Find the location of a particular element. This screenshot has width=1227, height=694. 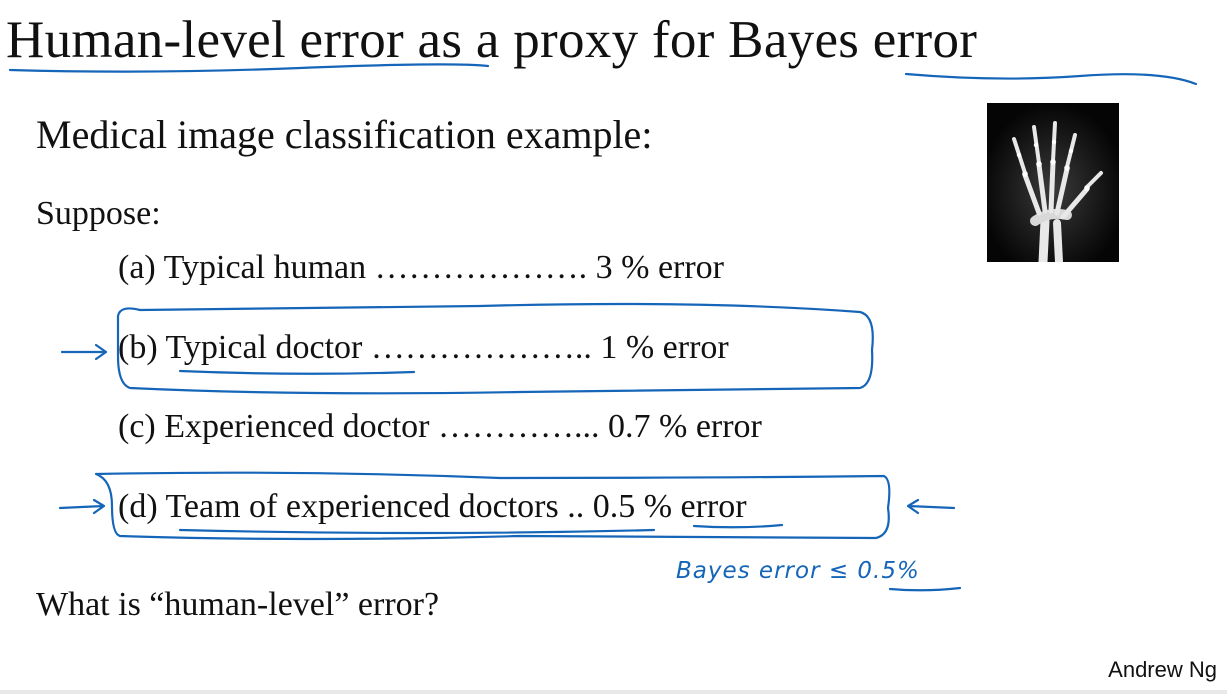

bayes-error-note: Bayes error ≤ 0.5% is located at coordinates (798, 571).